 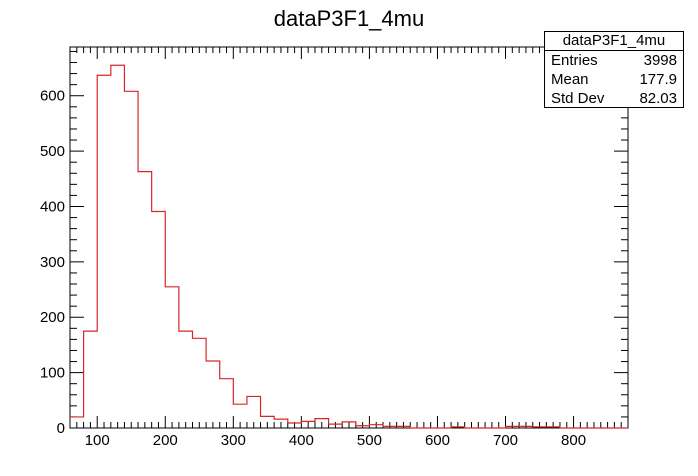 I want to click on x-tick-label: 700, so click(x=505, y=440).